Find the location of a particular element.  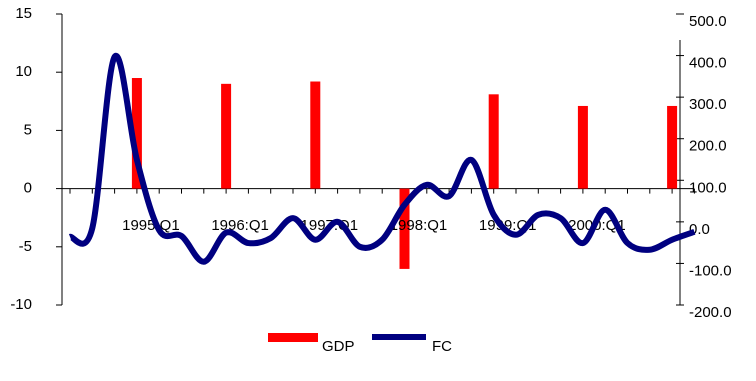

y-tick-label: 5 is located at coordinates (28, 129).